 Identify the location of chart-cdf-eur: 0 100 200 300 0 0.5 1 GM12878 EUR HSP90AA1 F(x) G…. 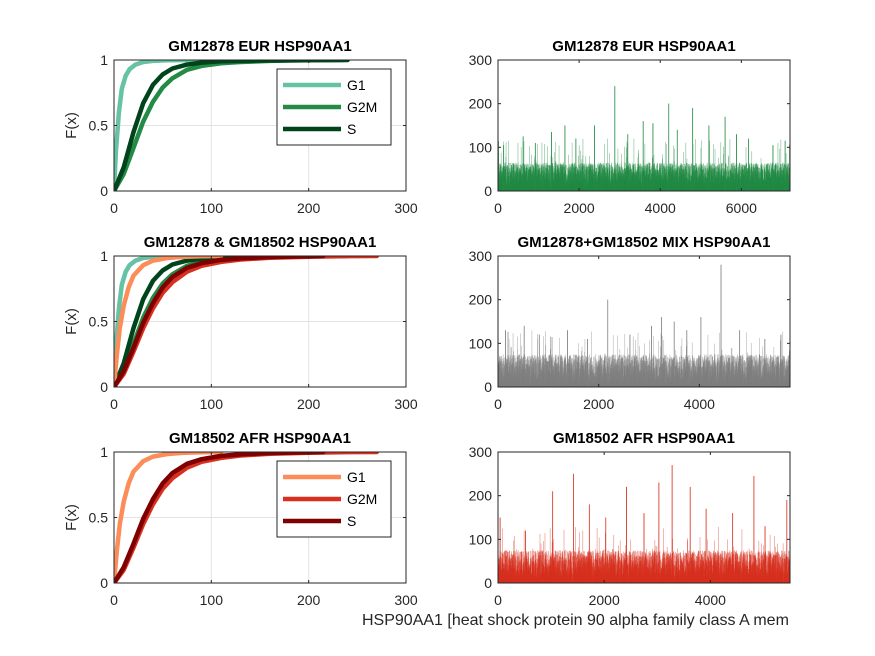
(240, 127).